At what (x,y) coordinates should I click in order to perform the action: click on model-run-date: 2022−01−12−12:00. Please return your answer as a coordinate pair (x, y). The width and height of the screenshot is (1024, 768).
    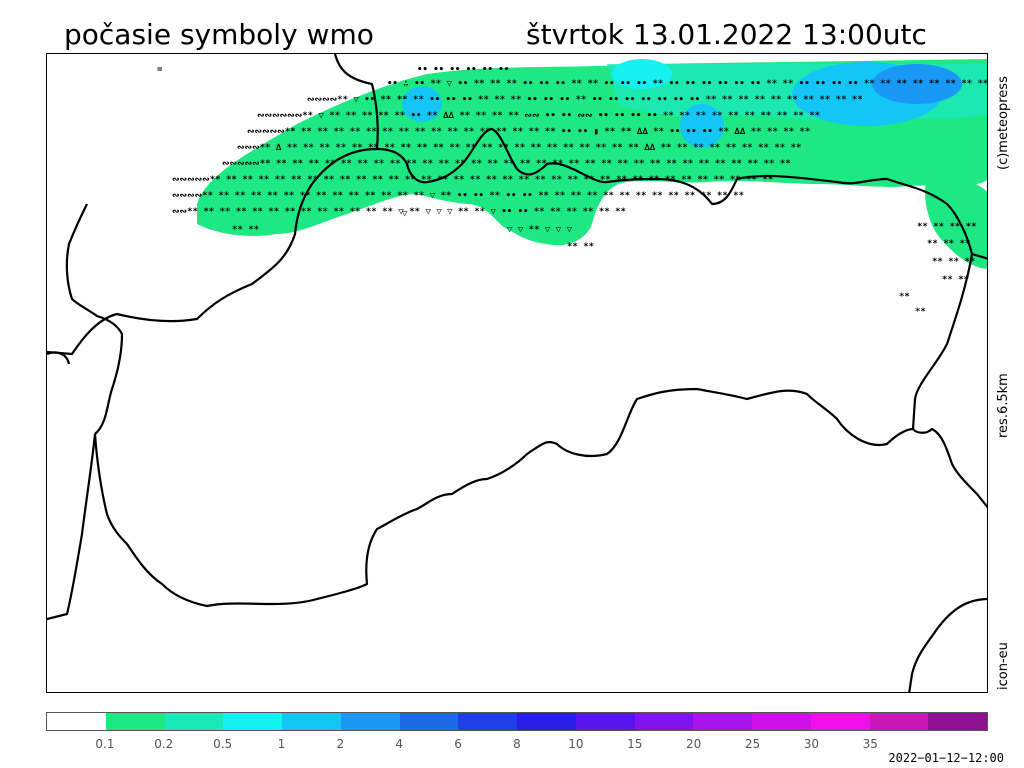
    Looking at the image, I should click on (946, 758).